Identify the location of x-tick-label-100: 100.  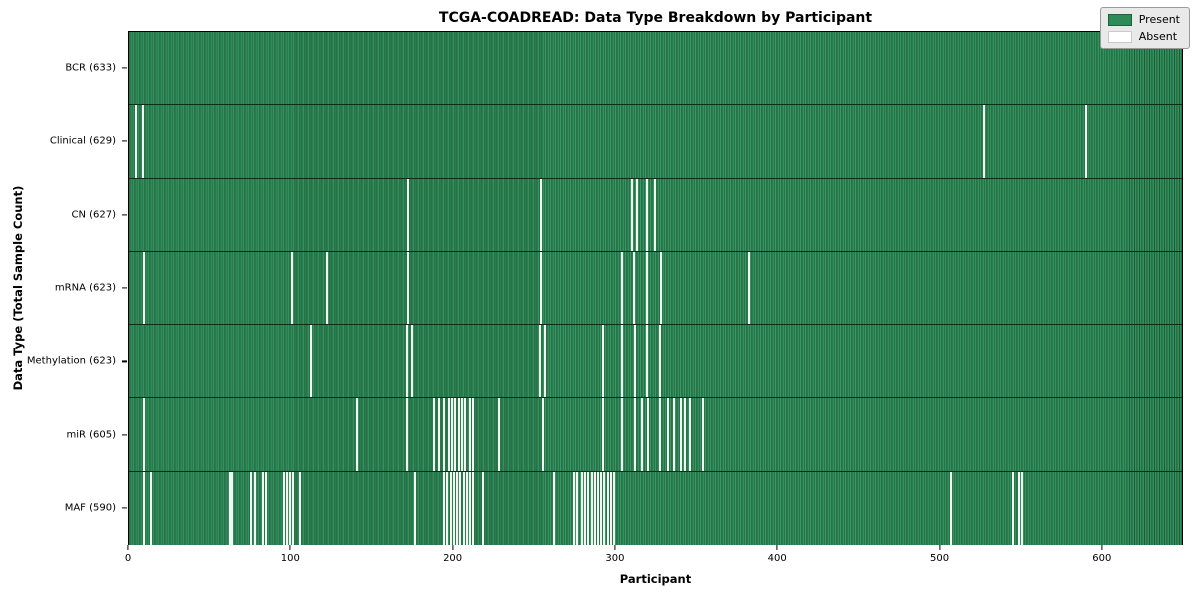
(290, 558).